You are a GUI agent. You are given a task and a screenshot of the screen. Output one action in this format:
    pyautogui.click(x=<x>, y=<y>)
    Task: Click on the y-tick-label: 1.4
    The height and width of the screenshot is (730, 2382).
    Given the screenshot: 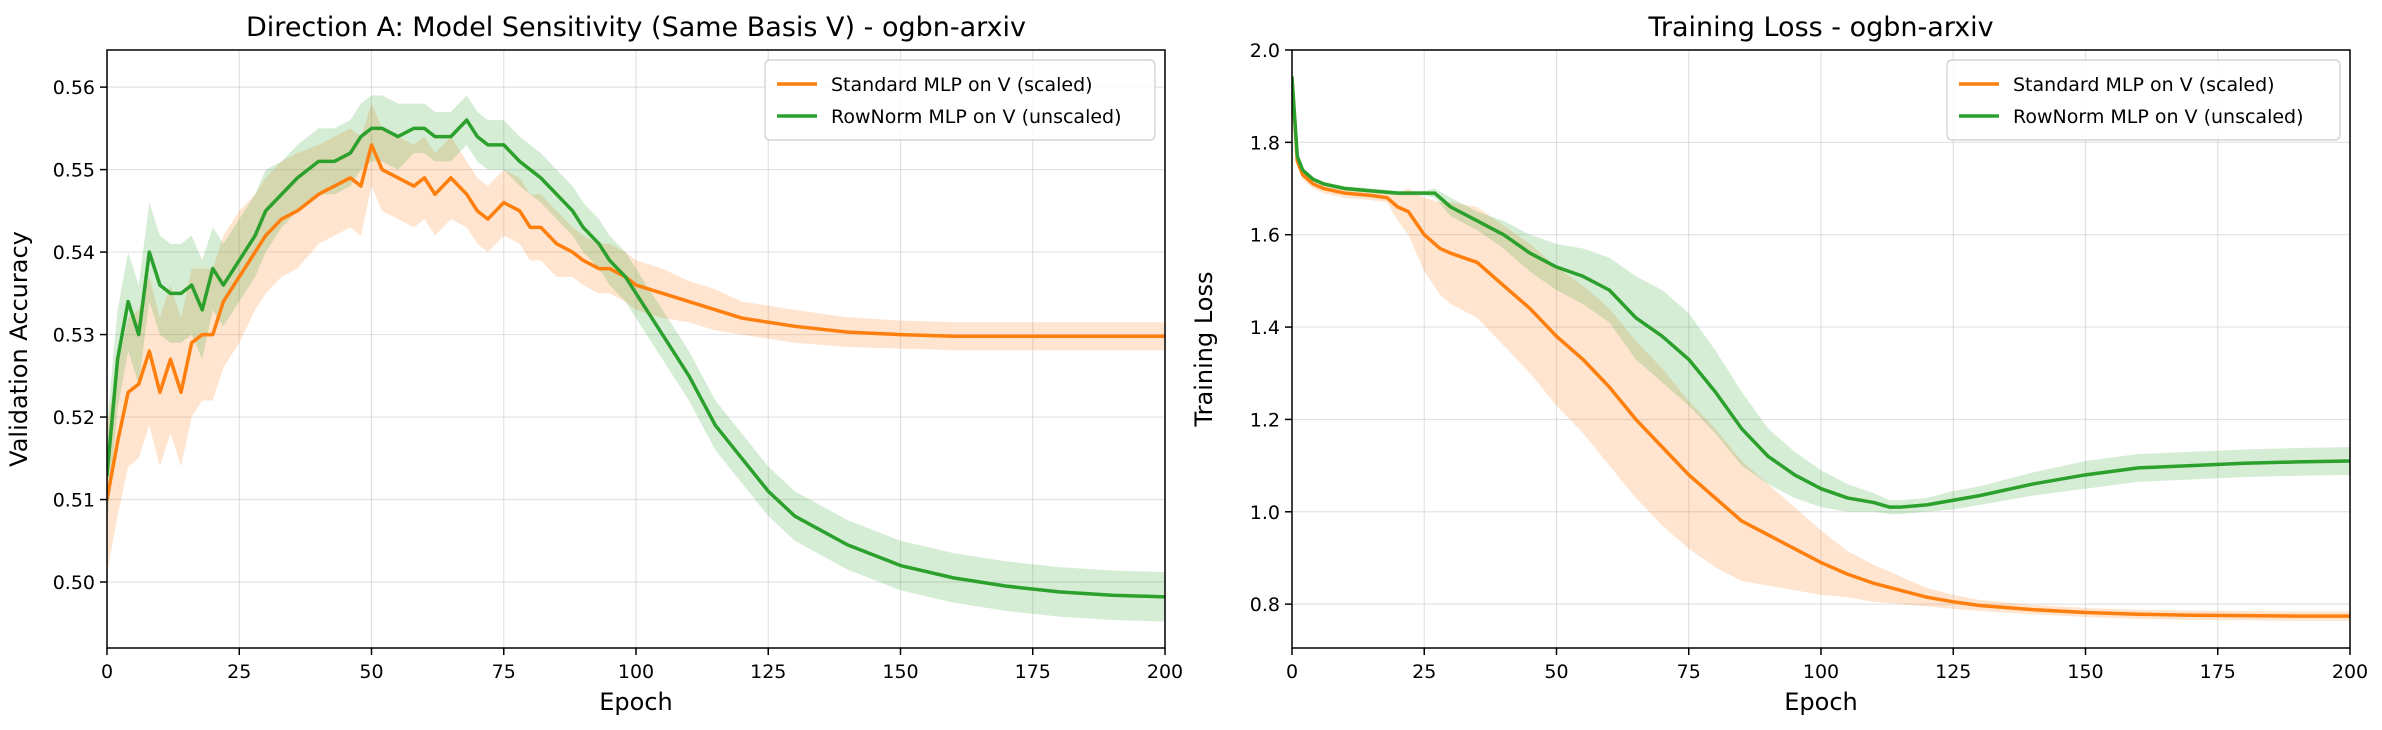 What is the action you would take?
    pyautogui.click(x=1265, y=328)
    